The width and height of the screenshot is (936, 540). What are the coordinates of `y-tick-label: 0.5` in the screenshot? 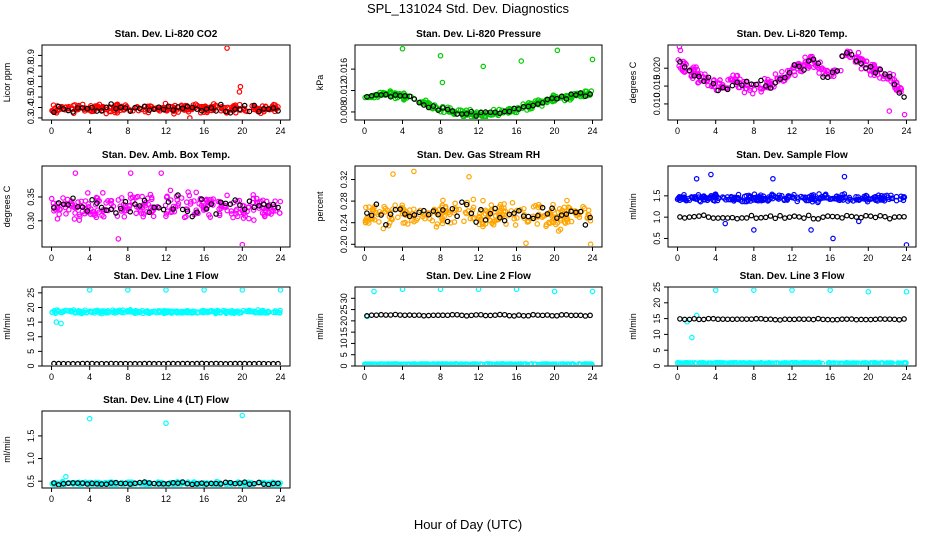 It's located at (657, 238).